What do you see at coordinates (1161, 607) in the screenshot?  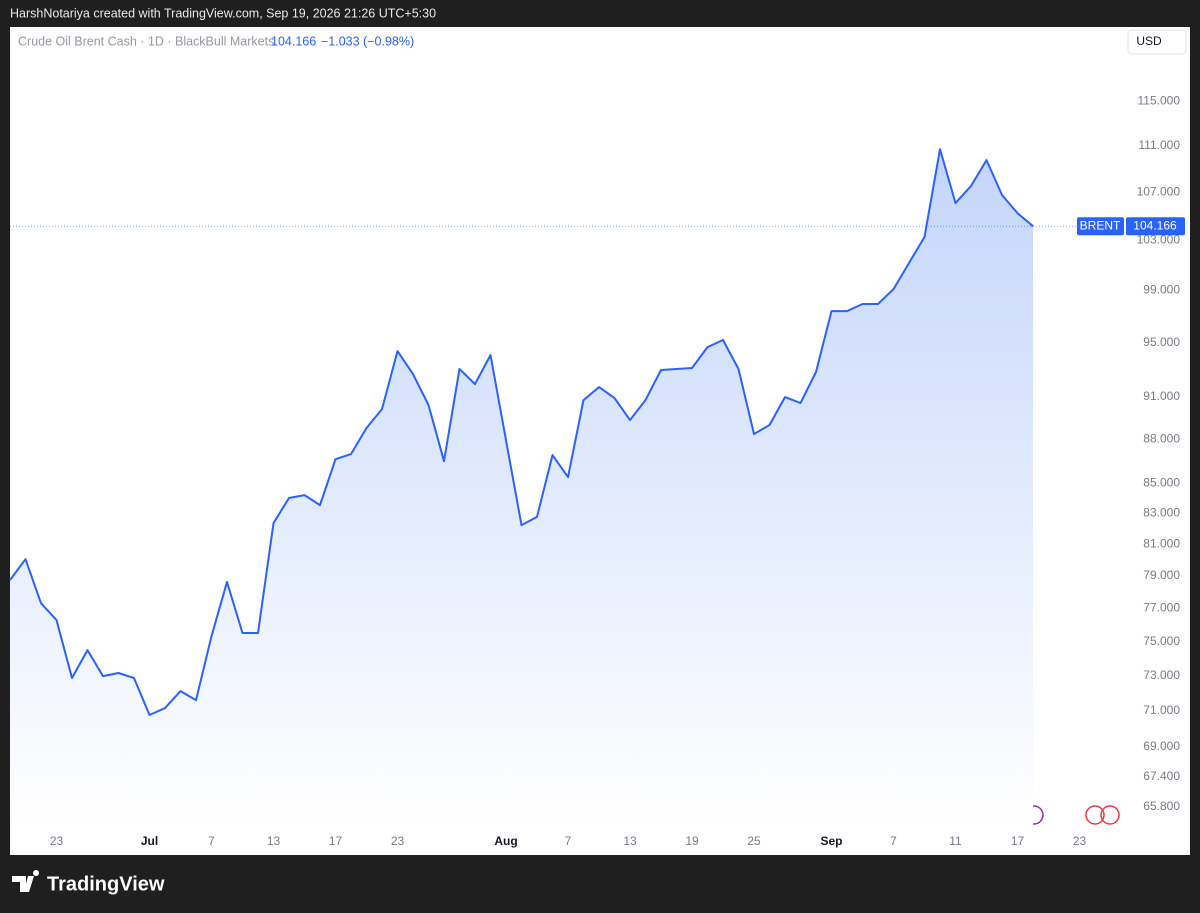 I see `y-tick-label: 77.000` at bounding box center [1161, 607].